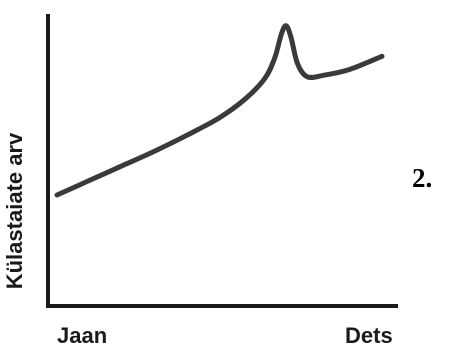  I want to click on figure-number-badge: 2., so click(422, 178).